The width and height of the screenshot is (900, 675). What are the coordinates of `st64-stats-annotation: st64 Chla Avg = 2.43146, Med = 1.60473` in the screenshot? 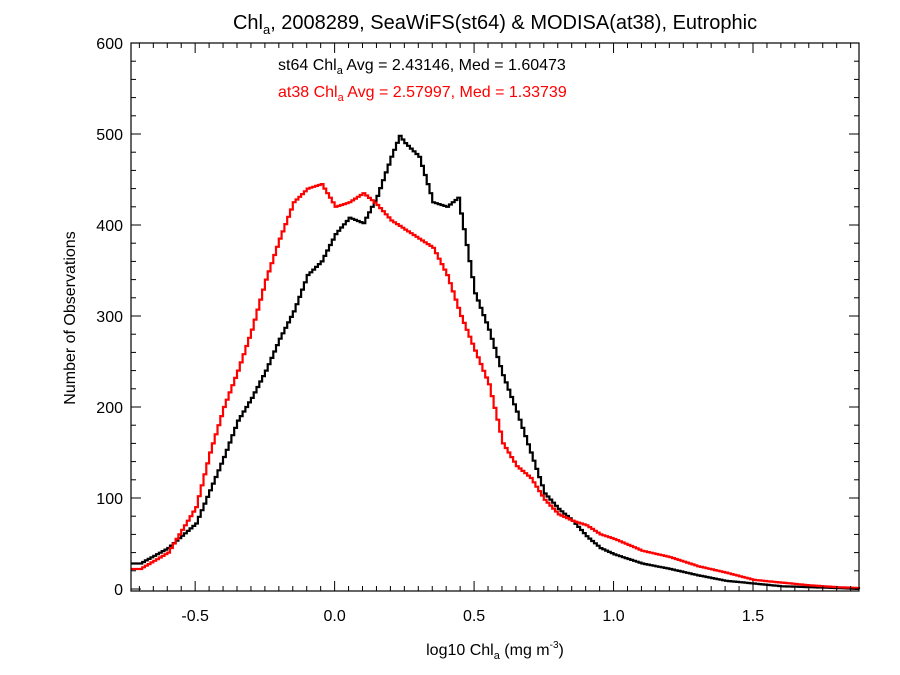 It's located at (422, 67).